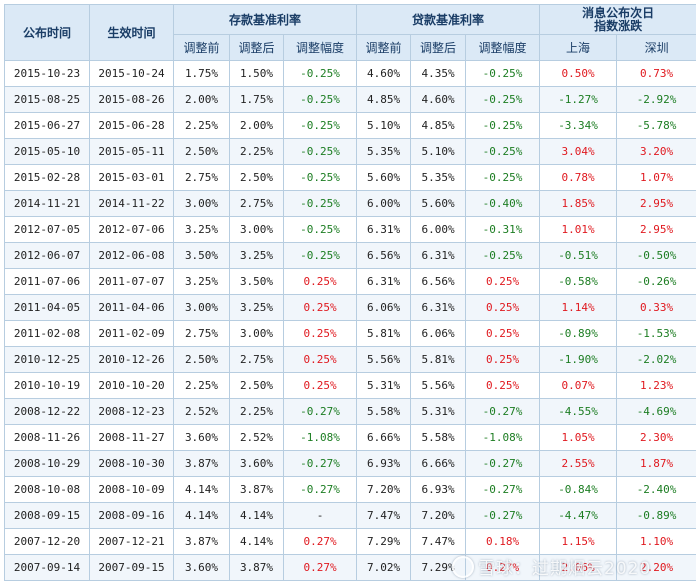 The width and height of the screenshot is (696, 586). Describe the element at coordinates (578, 203) in the screenshot. I see `cell-shanghai-change: 1.85%` at that location.